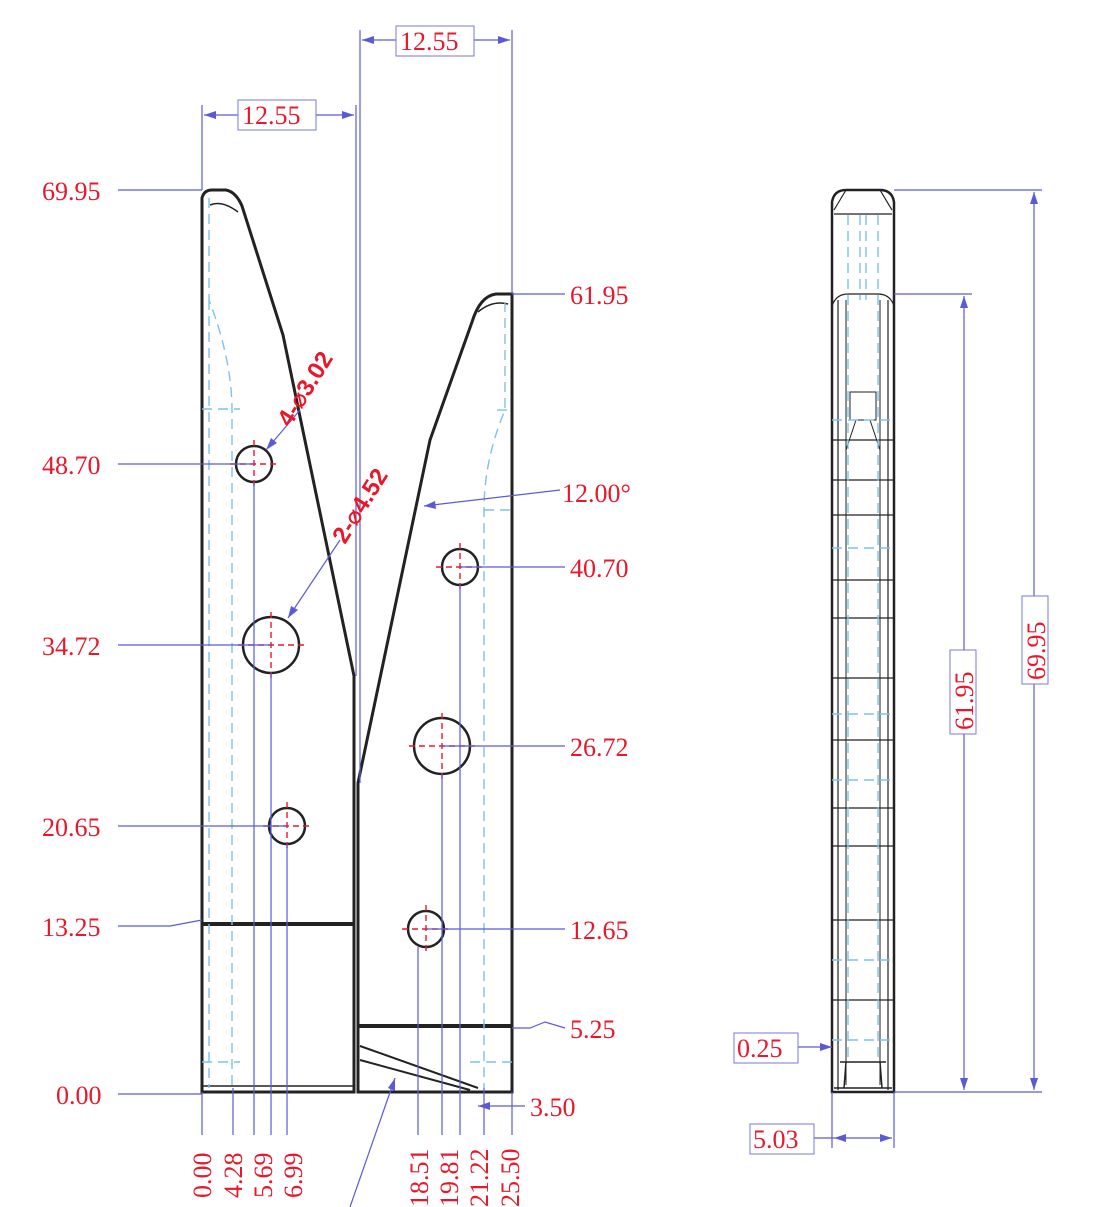  I want to click on hole-note-small: 4-⌀3.02, so click(305, 389).